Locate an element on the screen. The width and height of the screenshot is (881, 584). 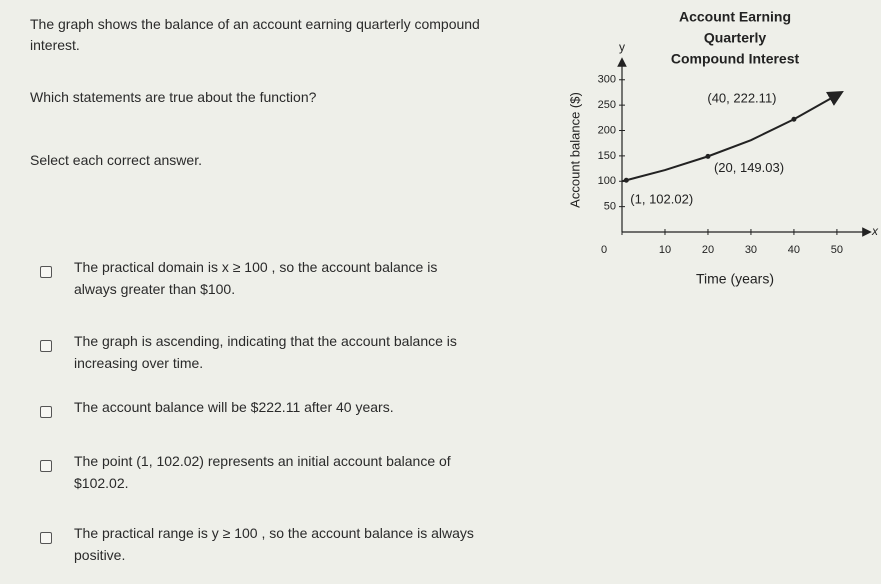
y-tick-label: 300 is located at coordinates (607, 80).